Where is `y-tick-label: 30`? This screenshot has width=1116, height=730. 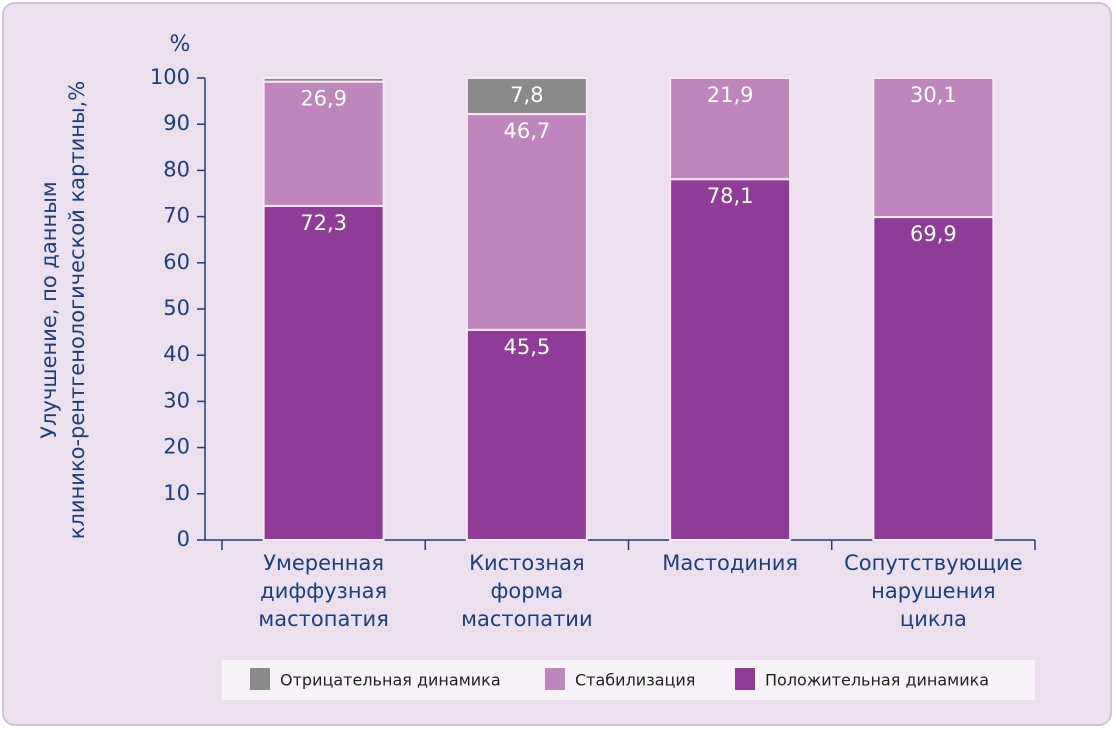 y-tick-label: 30 is located at coordinates (176, 400).